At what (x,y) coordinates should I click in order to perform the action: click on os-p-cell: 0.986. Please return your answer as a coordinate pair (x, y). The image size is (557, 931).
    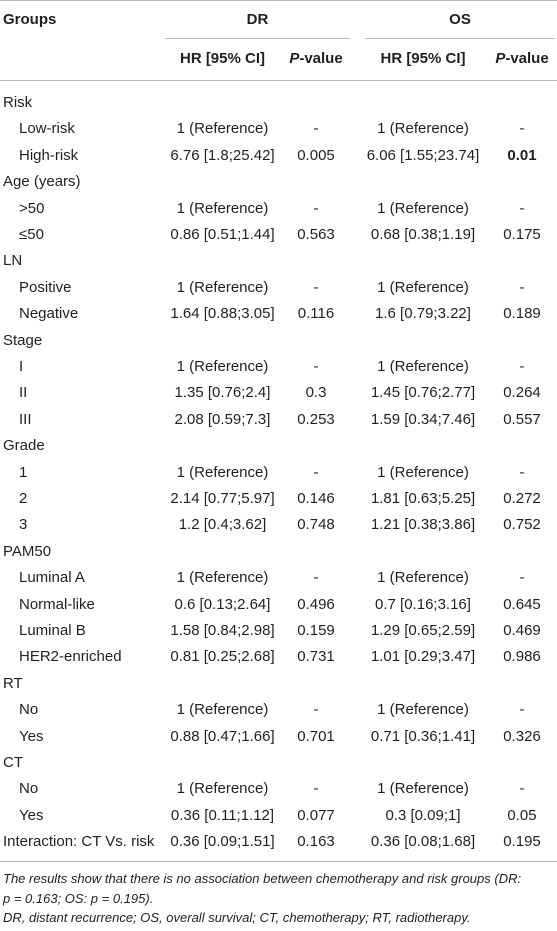
    Looking at the image, I should click on (522, 656).